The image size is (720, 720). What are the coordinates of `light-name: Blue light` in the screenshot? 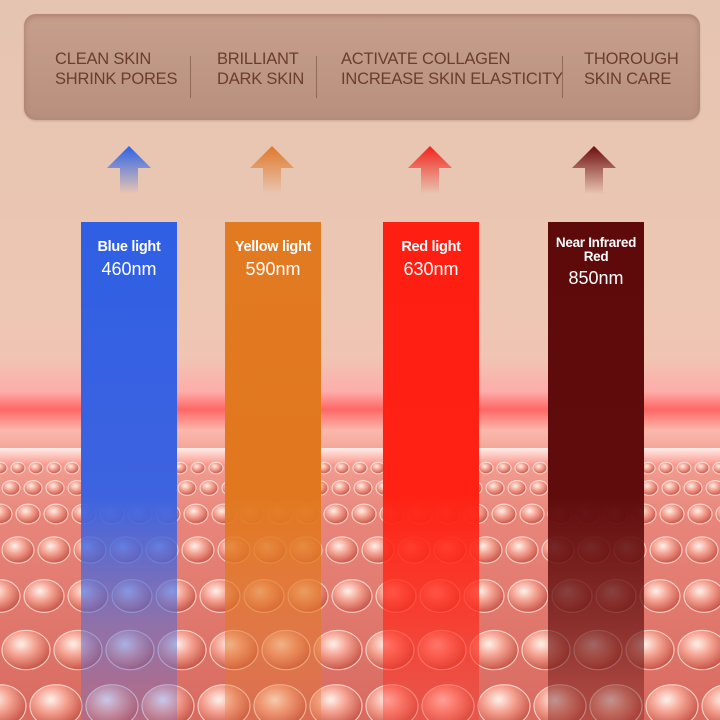 It's located at (129, 247).